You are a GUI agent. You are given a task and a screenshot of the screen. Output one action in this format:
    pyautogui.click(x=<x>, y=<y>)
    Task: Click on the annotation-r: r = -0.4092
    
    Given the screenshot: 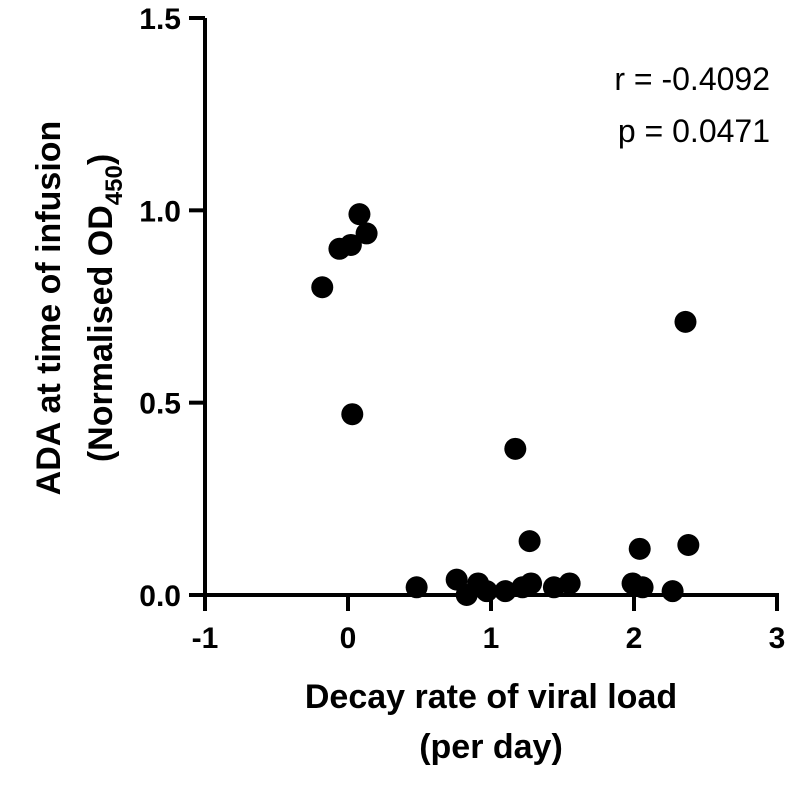 What is the action you would take?
    pyautogui.click(x=692, y=79)
    